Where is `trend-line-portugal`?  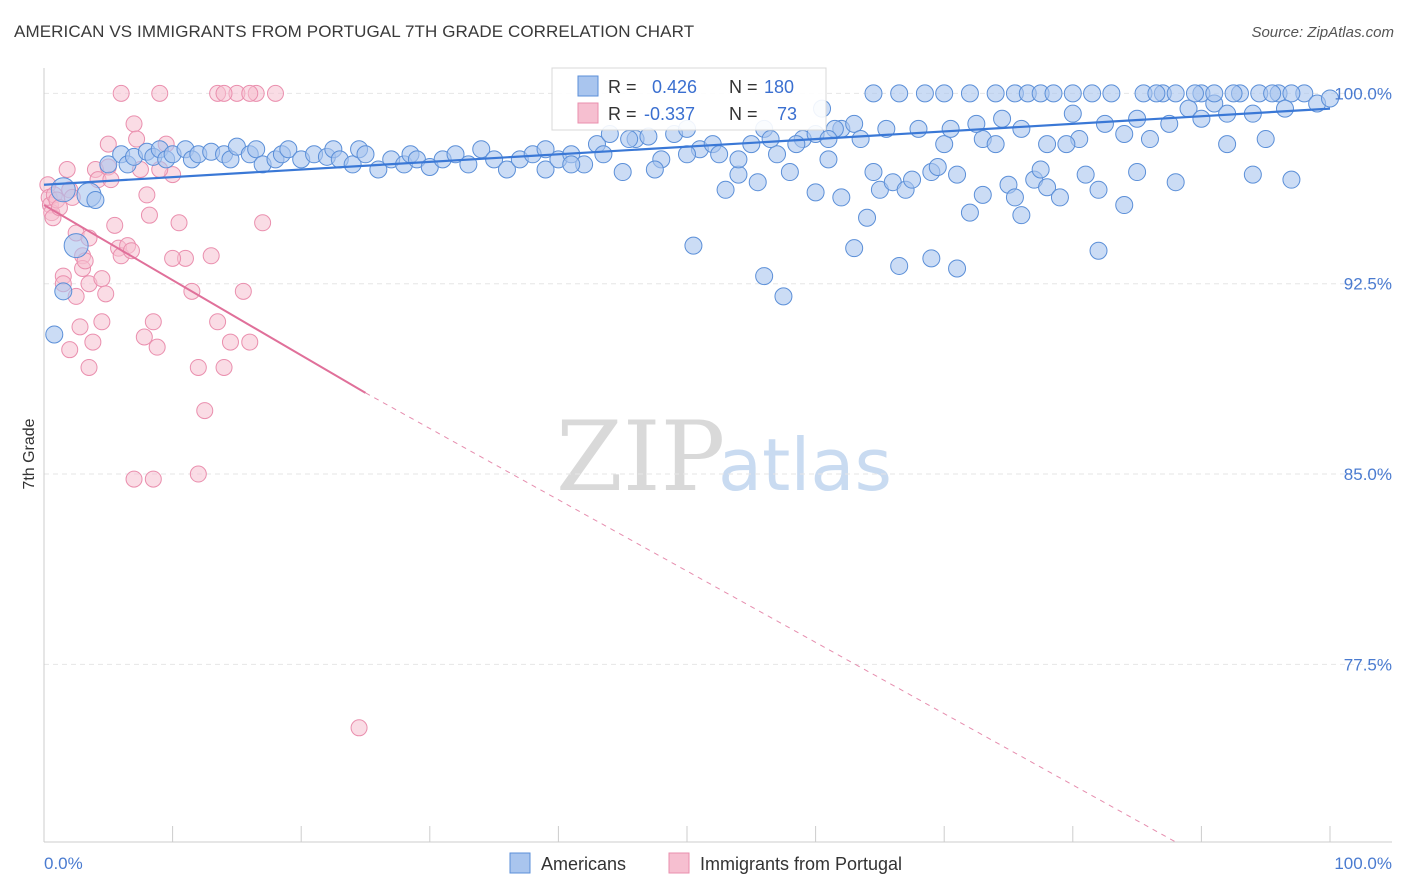
trend-line-portugal is located at coordinates (205, 299).